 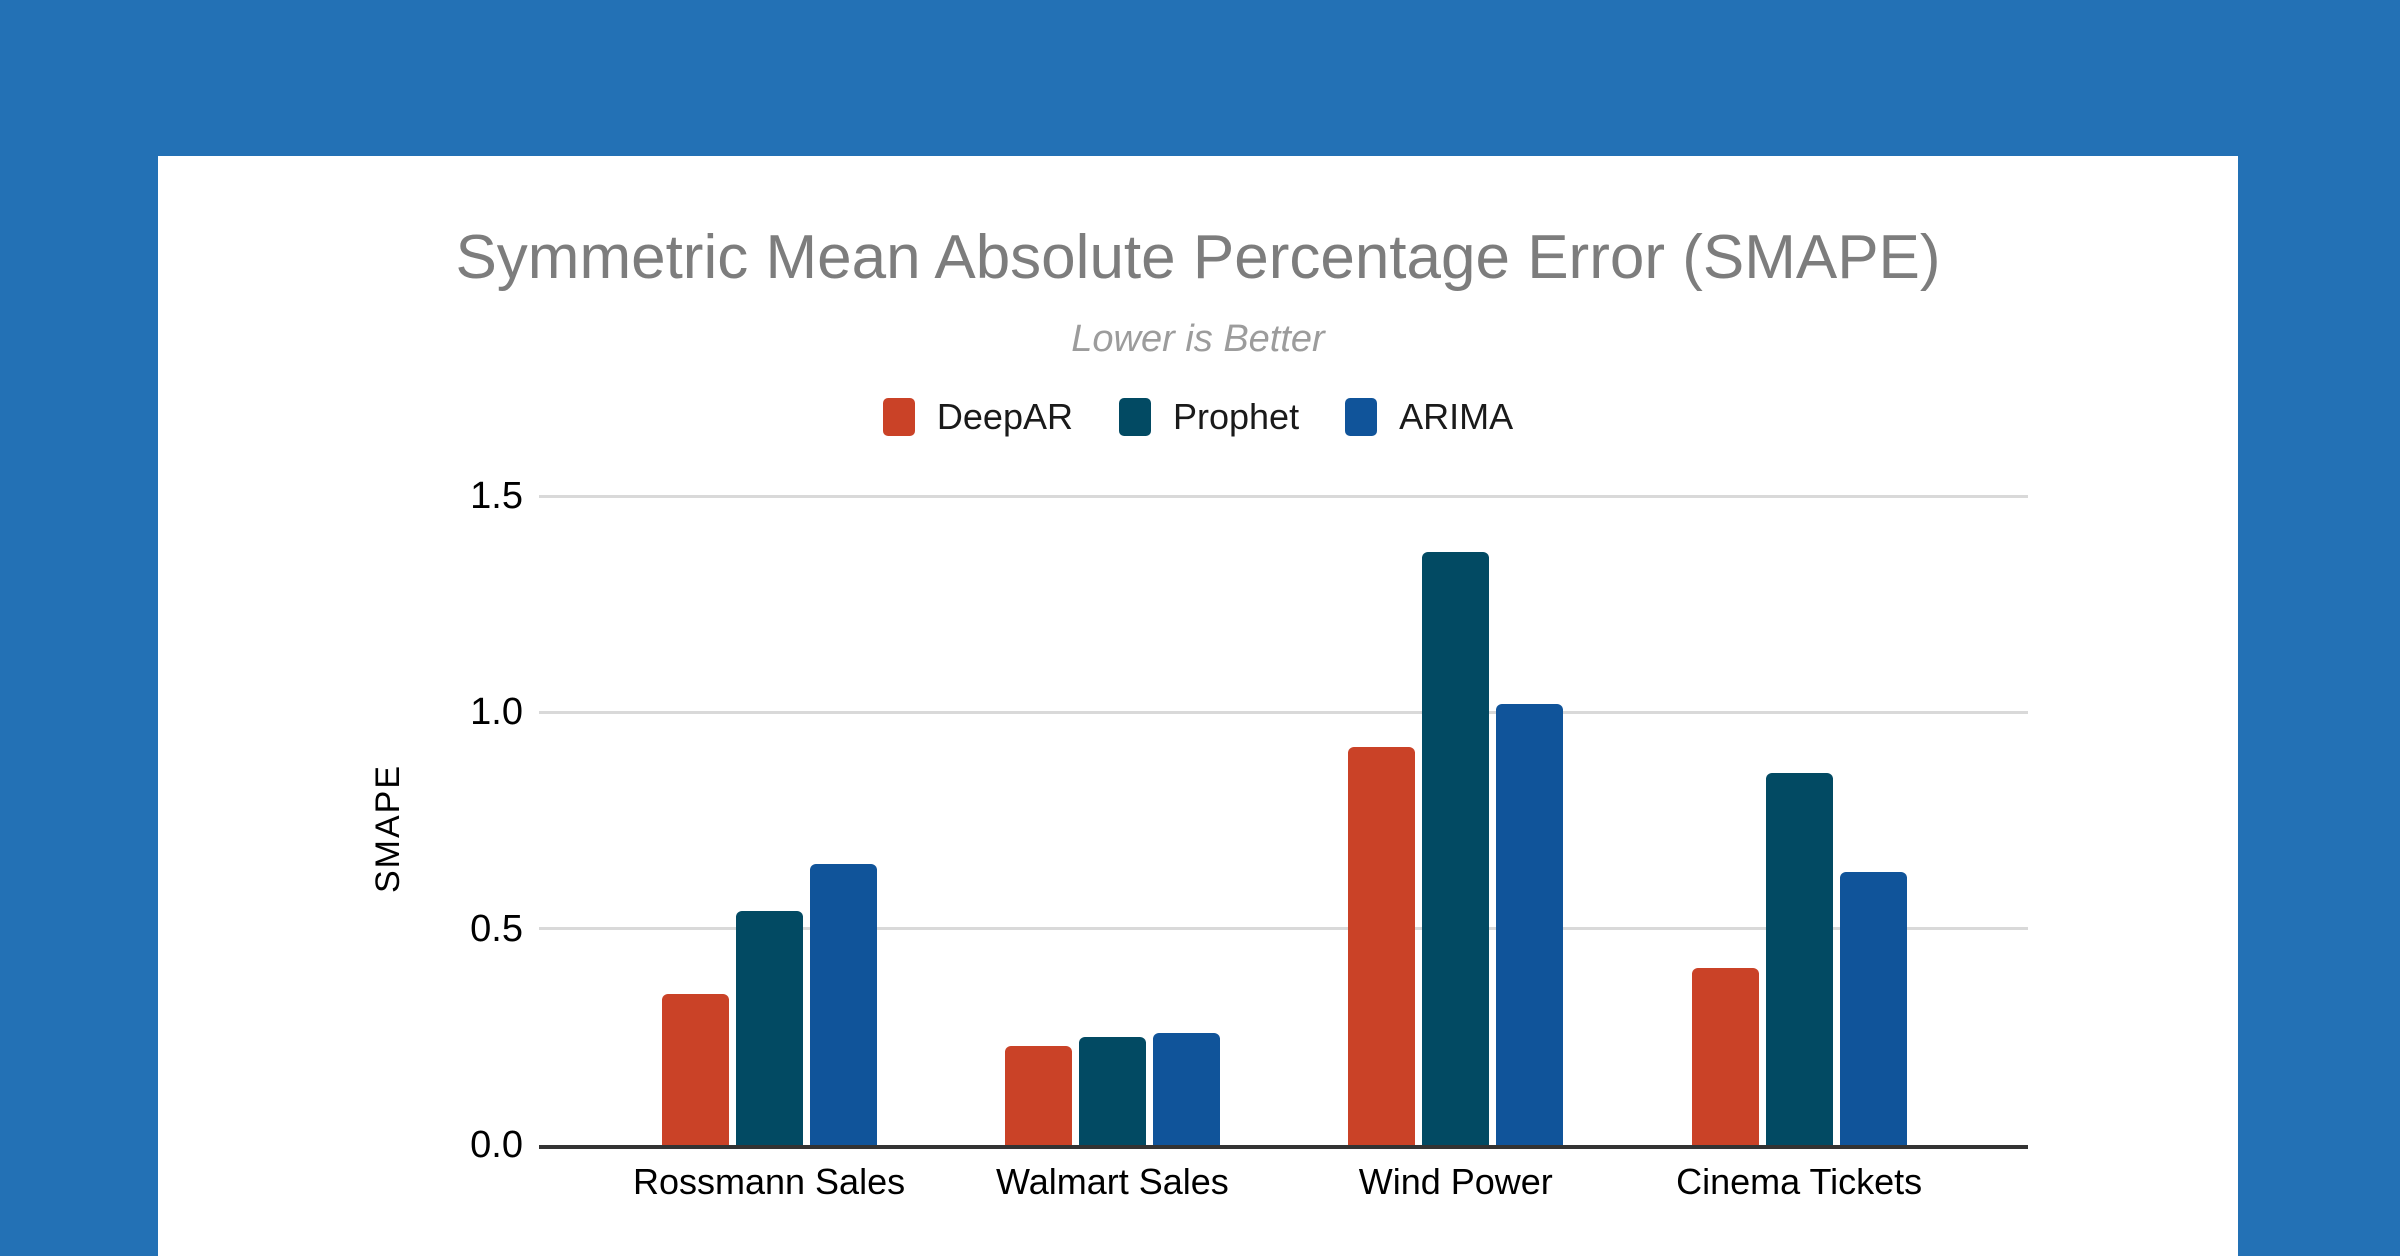 I want to click on chart-subtitle: Lower is Better, so click(x=1198, y=339).